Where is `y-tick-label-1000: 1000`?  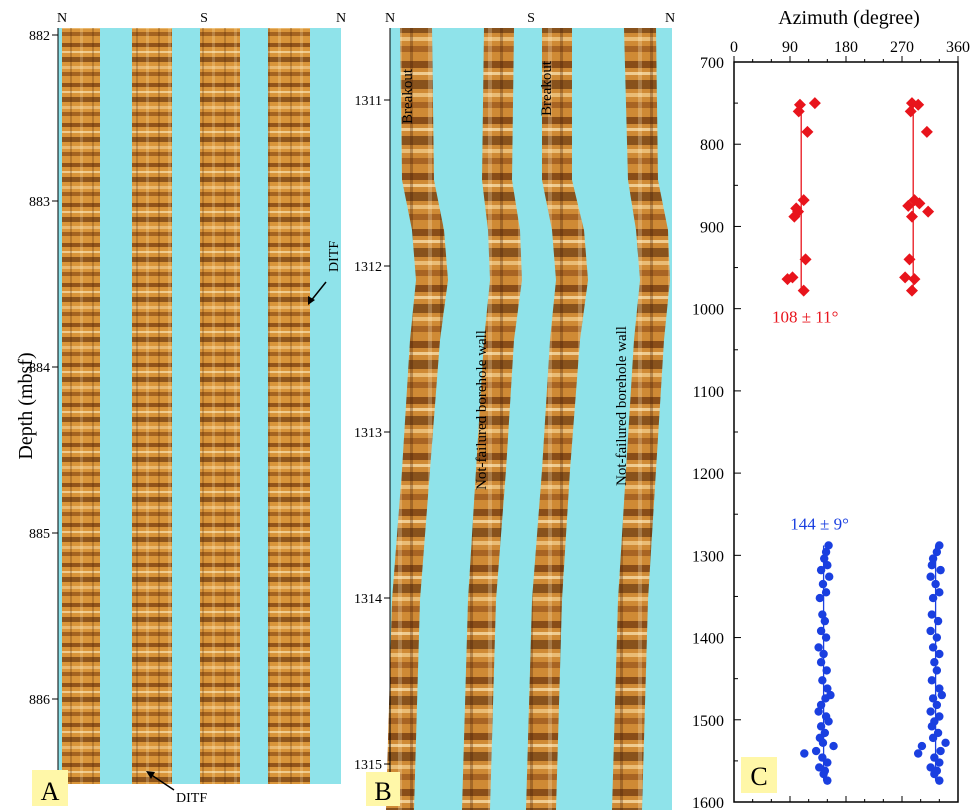 y-tick-label-1000: 1000 is located at coordinates (708, 310).